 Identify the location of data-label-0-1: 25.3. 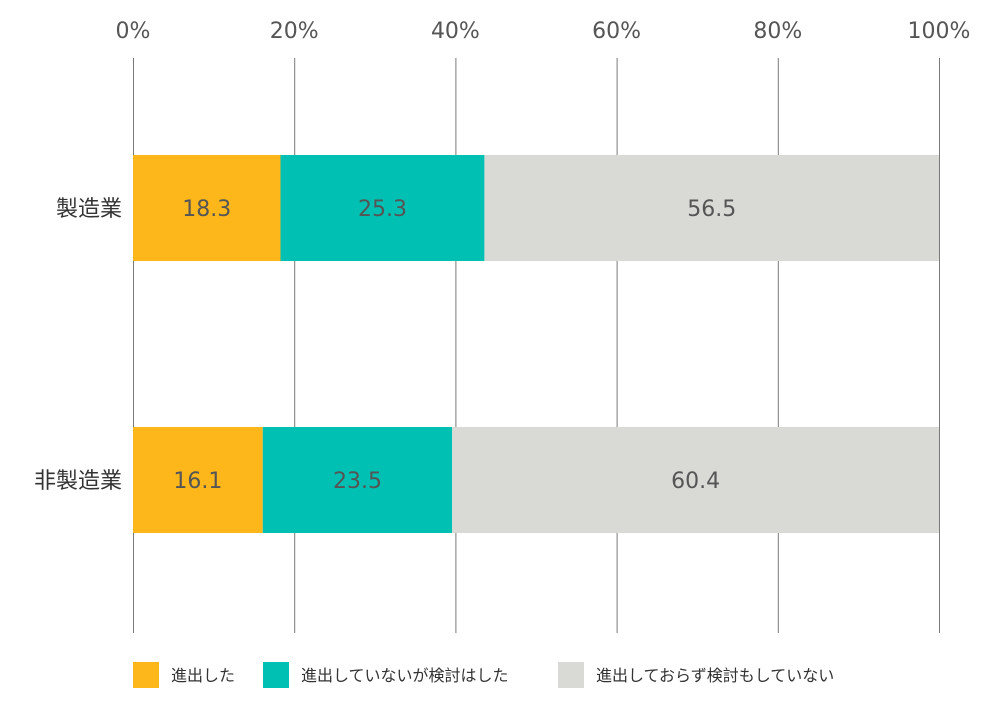
(382, 209).